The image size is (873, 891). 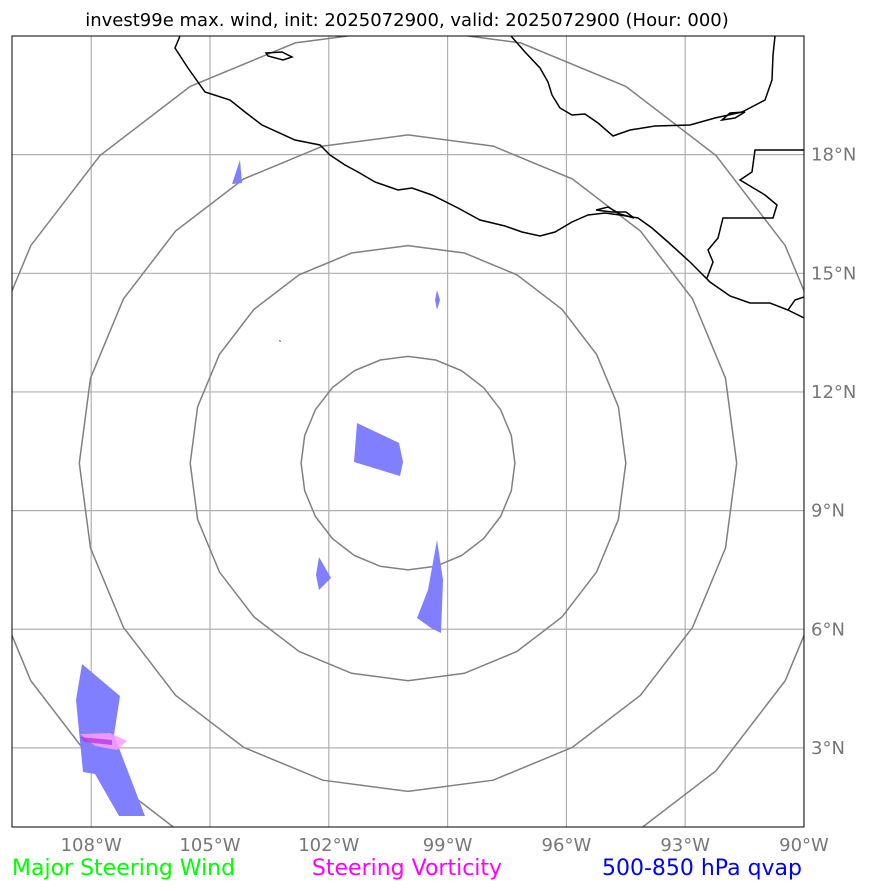 What do you see at coordinates (833, 155) in the screenshot?
I see `latitude-label: 18°N` at bounding box center [833, 155].